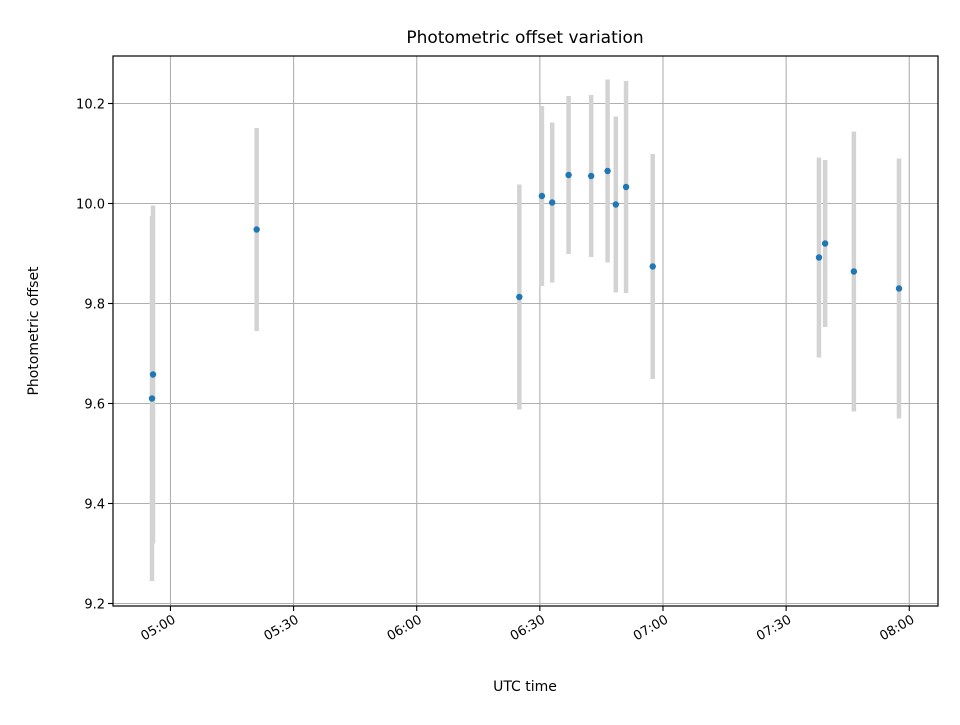 The width and height of the screenshot is (960, 725). What do you see at coordinates (90, 205) in the screenshot?
I see `y-tick-label: 10.0` at bounding box center [90, 205].